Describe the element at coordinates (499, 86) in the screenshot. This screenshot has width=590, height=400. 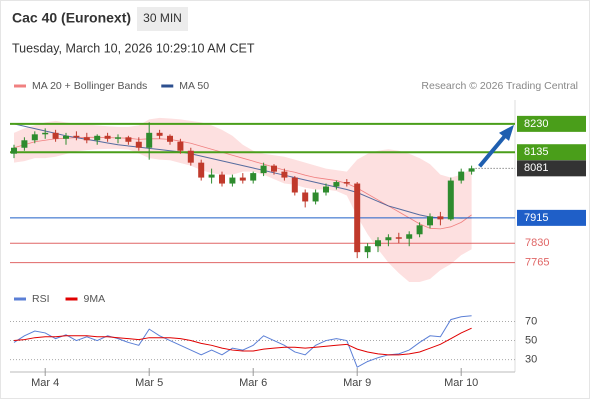
I see `source: Research © 2026 Trading Central` at that location.